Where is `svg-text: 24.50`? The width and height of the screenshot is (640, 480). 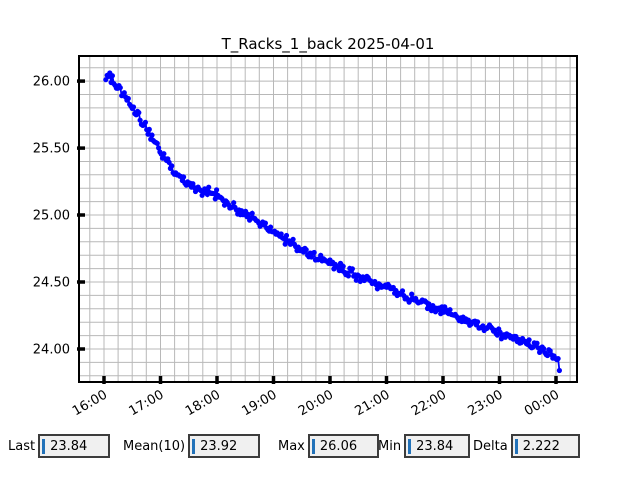
svg-text: 24.50 is located at coordinates (51, 283).